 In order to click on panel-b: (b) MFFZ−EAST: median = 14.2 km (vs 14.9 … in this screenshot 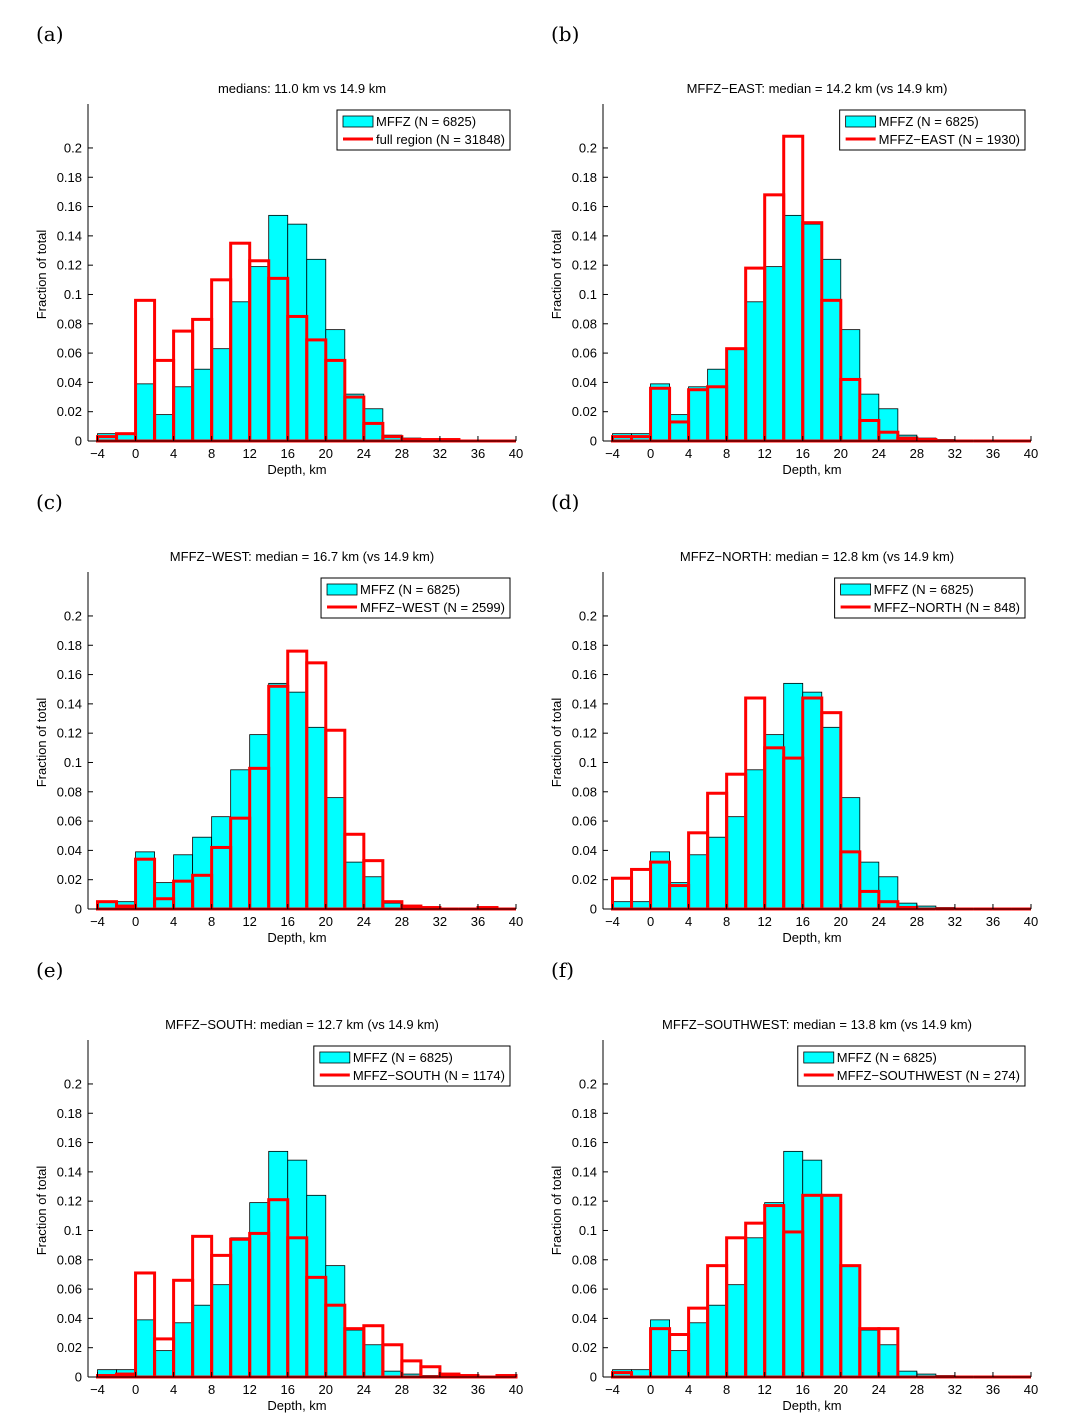, I will do `click(793, 249)`.